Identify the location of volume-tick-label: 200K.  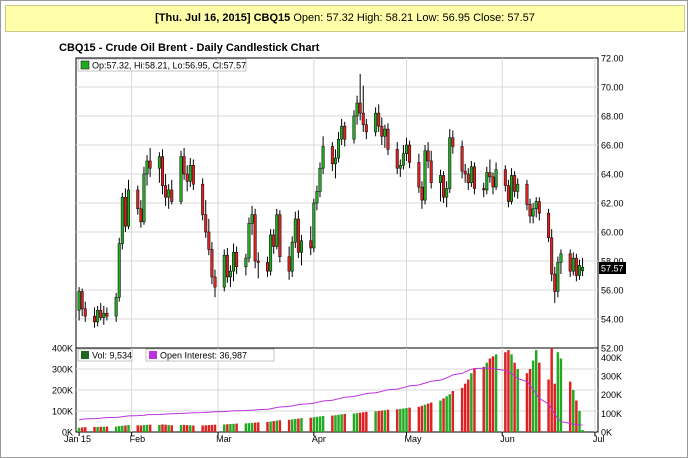
(62, 391).